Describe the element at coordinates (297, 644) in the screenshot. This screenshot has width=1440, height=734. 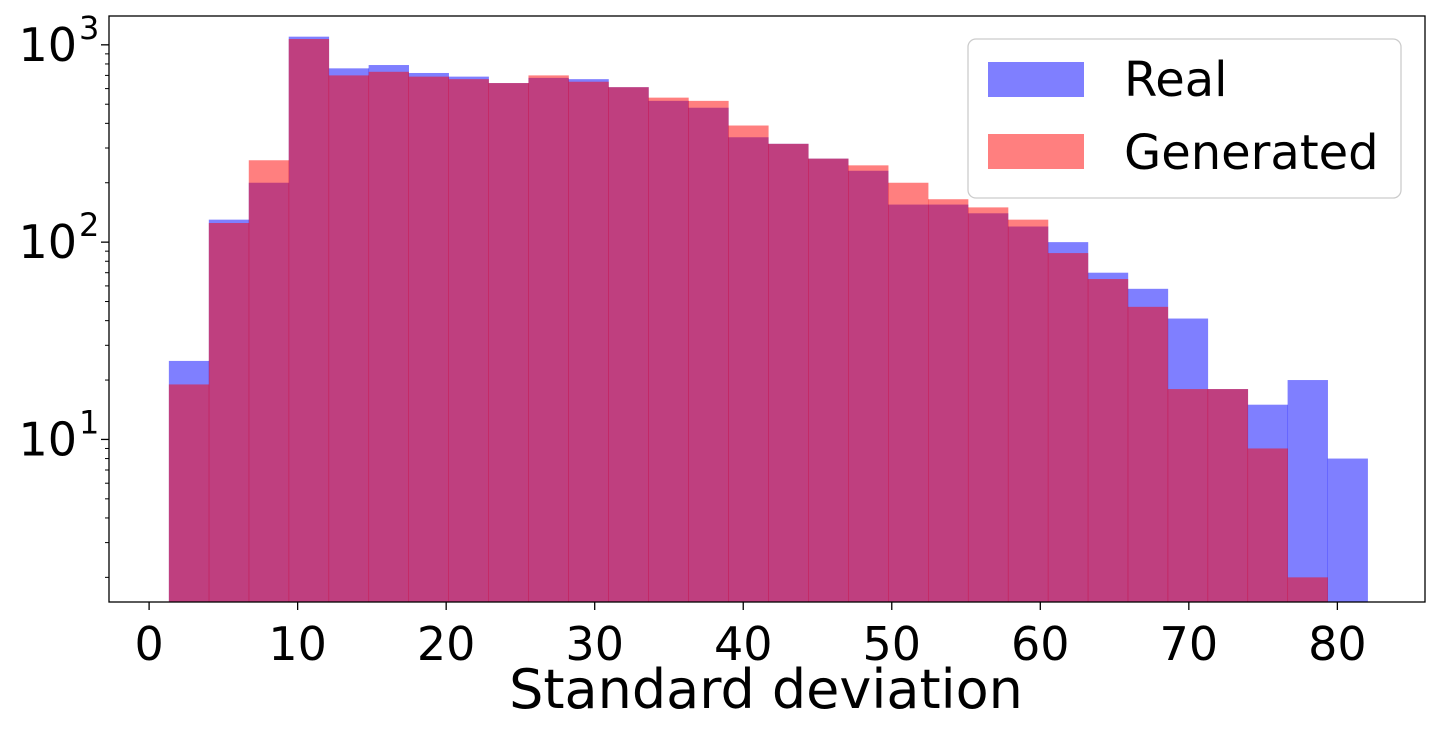
I see `x-tick-label-10: 10` at that location.